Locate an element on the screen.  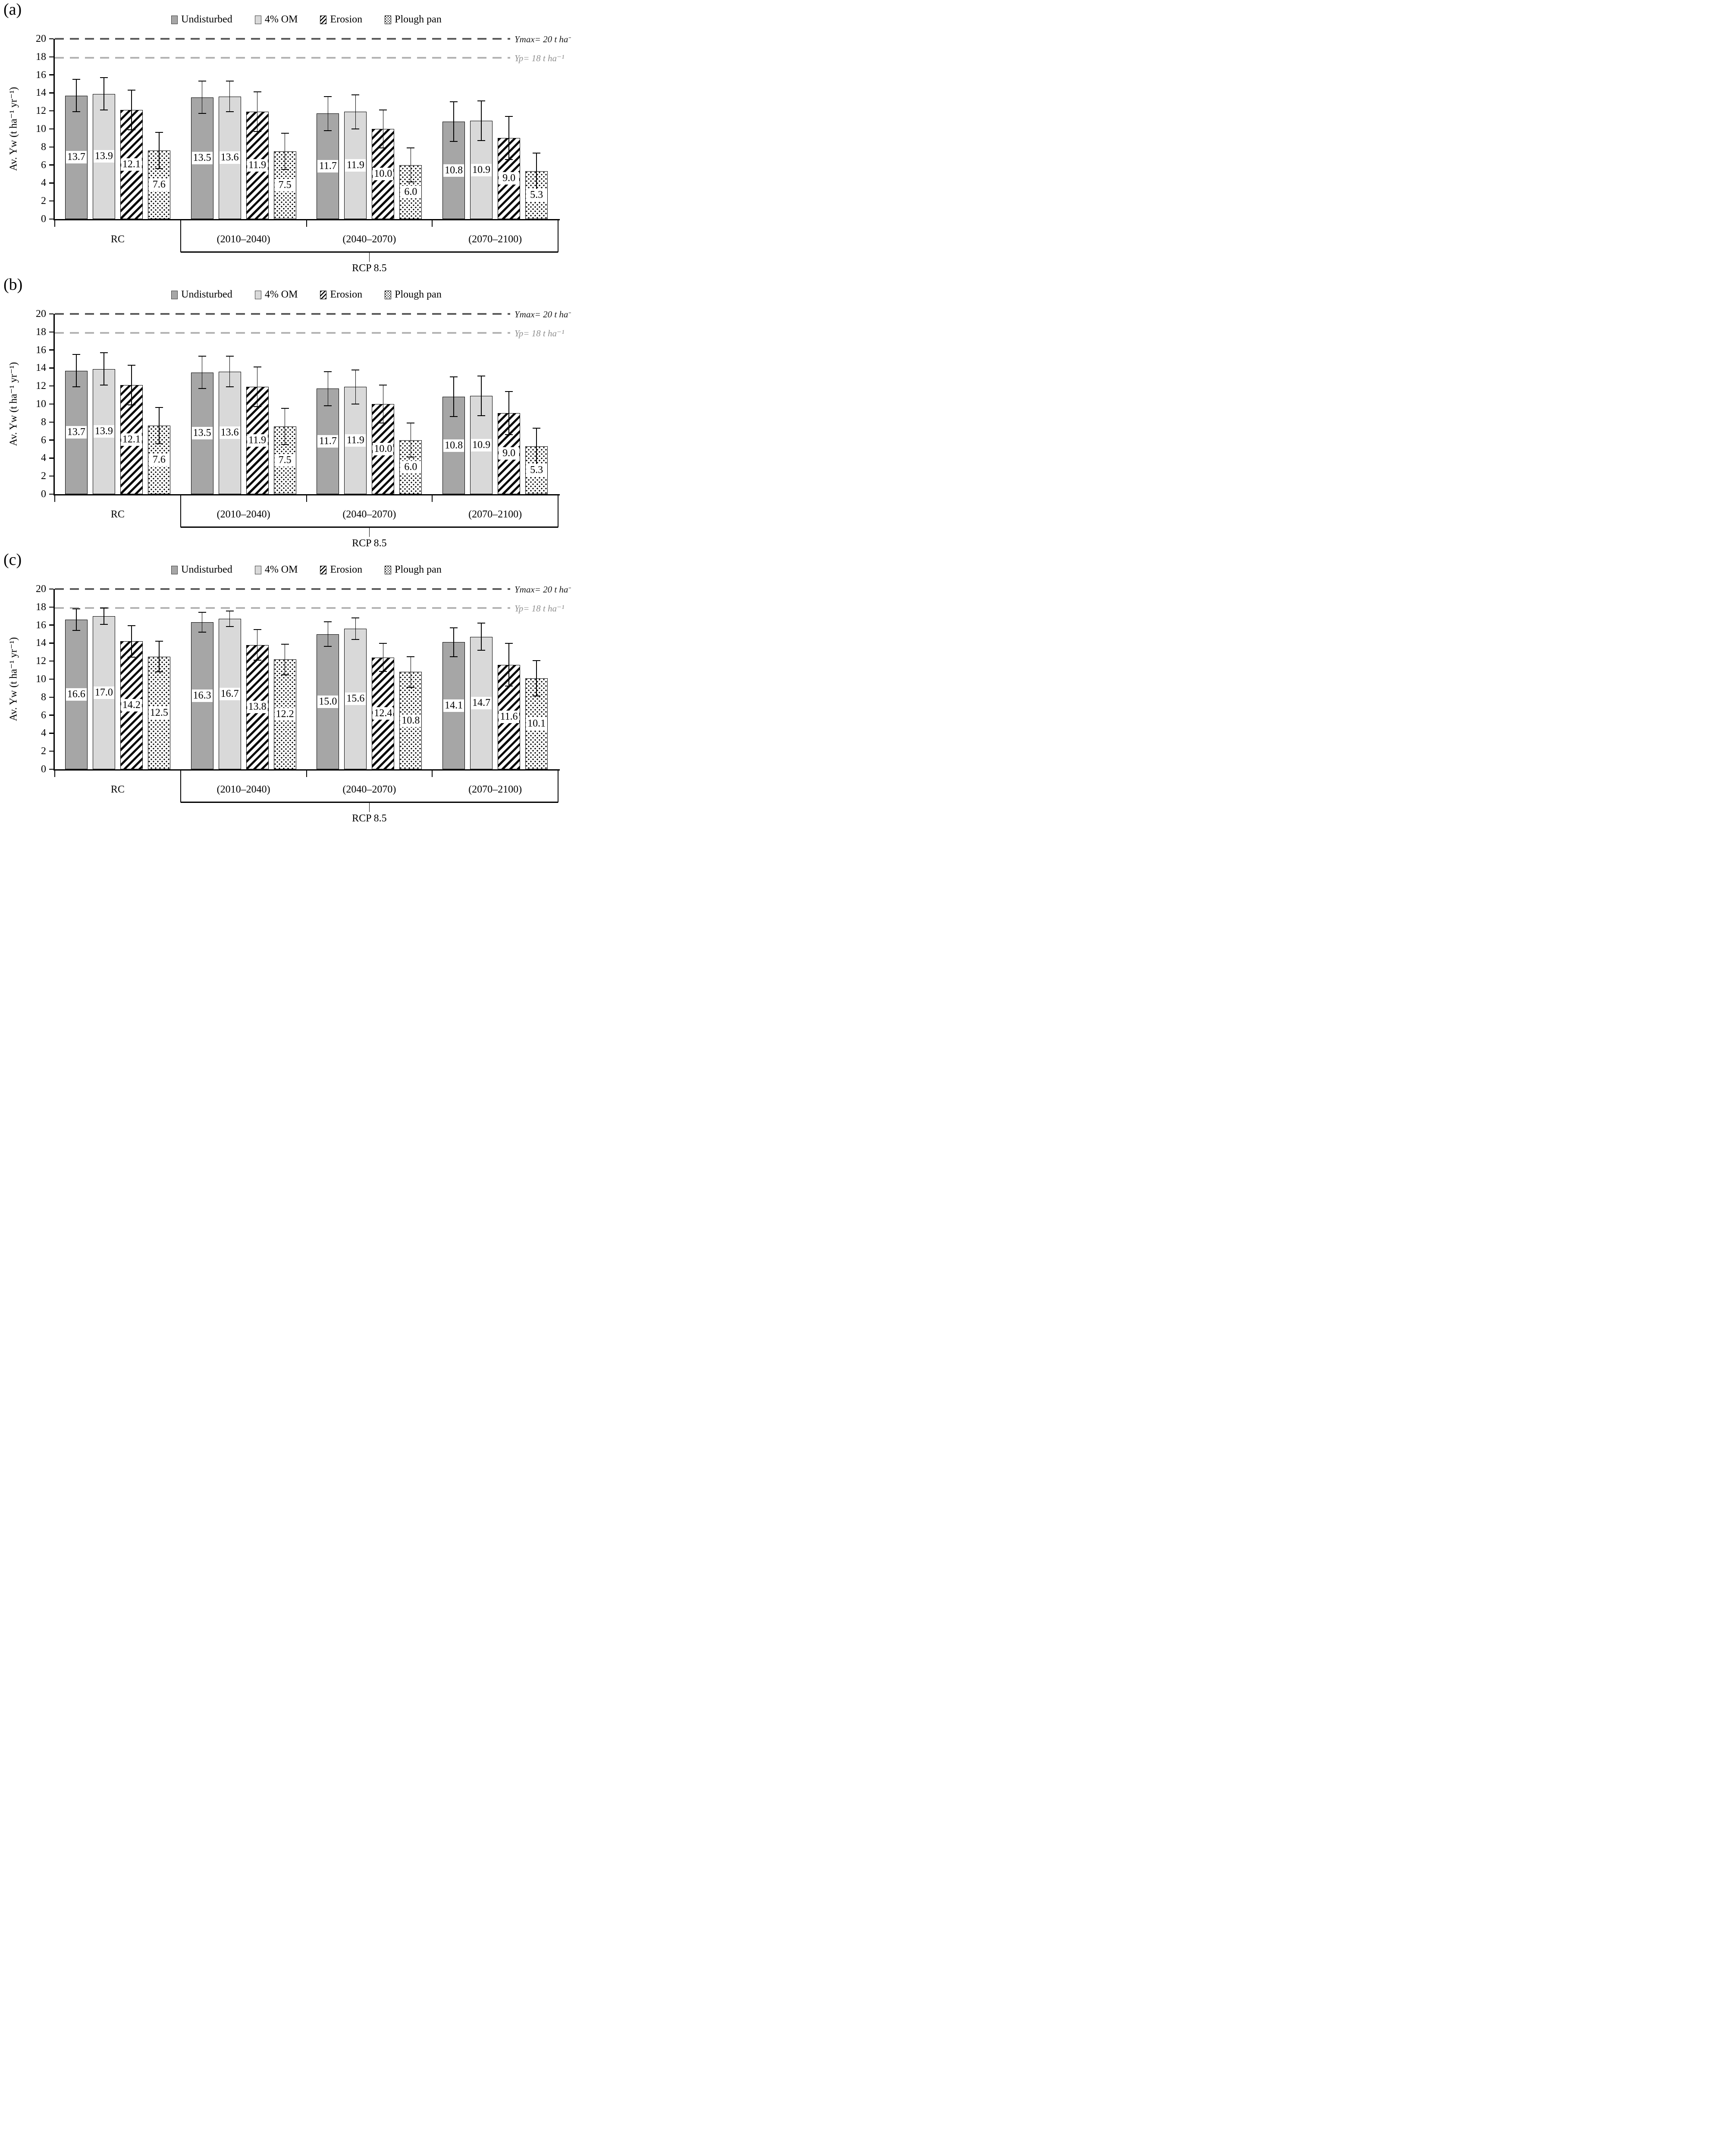
x-category-label: (2040–2070) is located at coordinates (369, 789).